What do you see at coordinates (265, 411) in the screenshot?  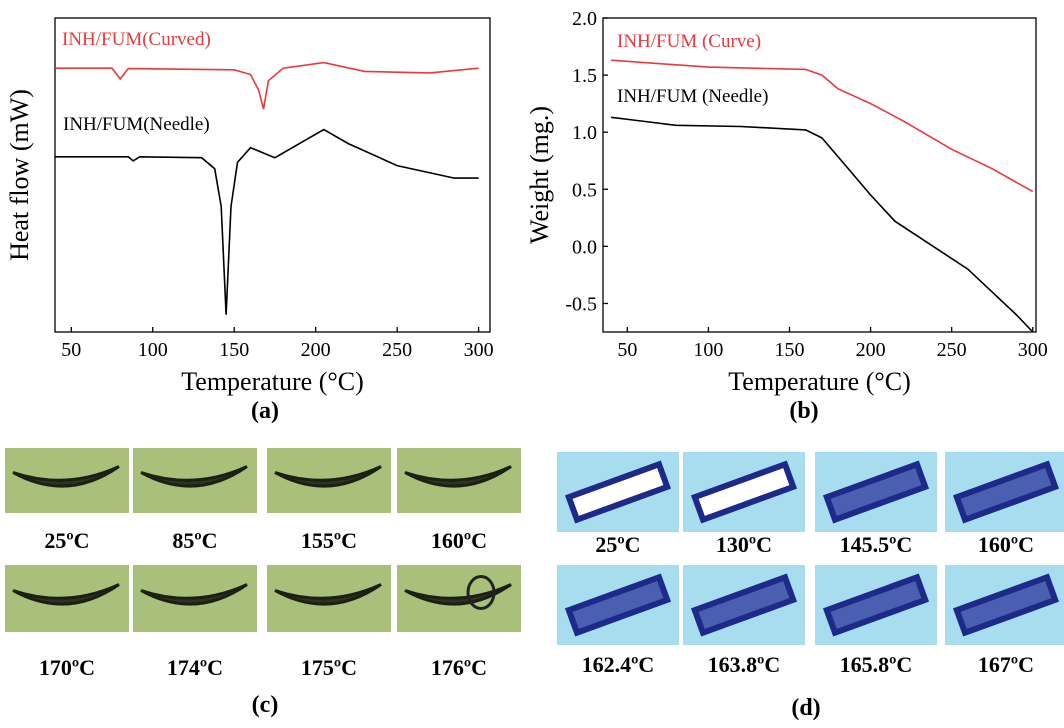 I see `panel-caption: (a)` at bounding box center [265, 411].